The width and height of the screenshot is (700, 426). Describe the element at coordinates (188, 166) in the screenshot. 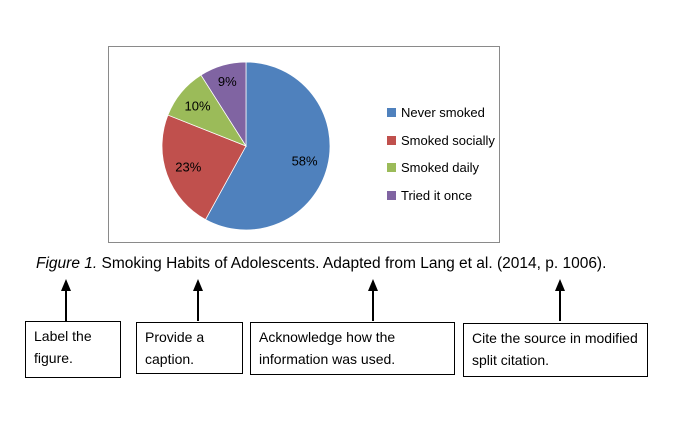

I see `pie-data-label-1: 23%` at that location.